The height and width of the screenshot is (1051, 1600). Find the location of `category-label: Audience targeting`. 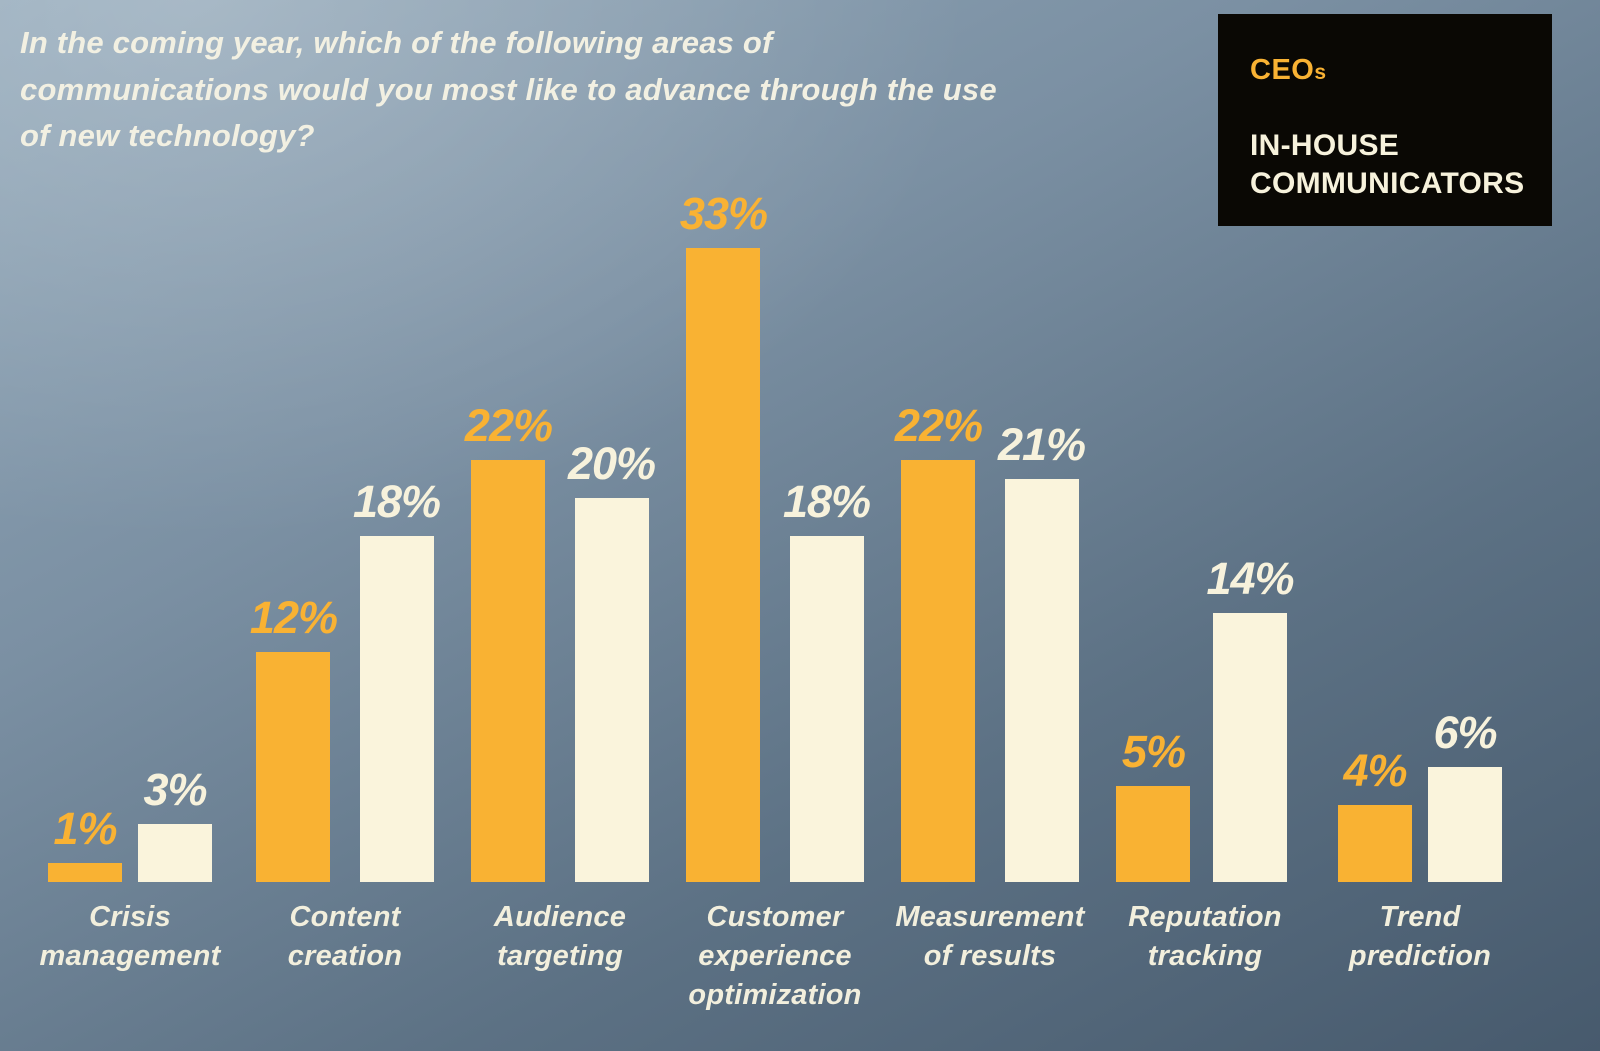

category-label: Audience targeting is located at coordinates (560, 937).